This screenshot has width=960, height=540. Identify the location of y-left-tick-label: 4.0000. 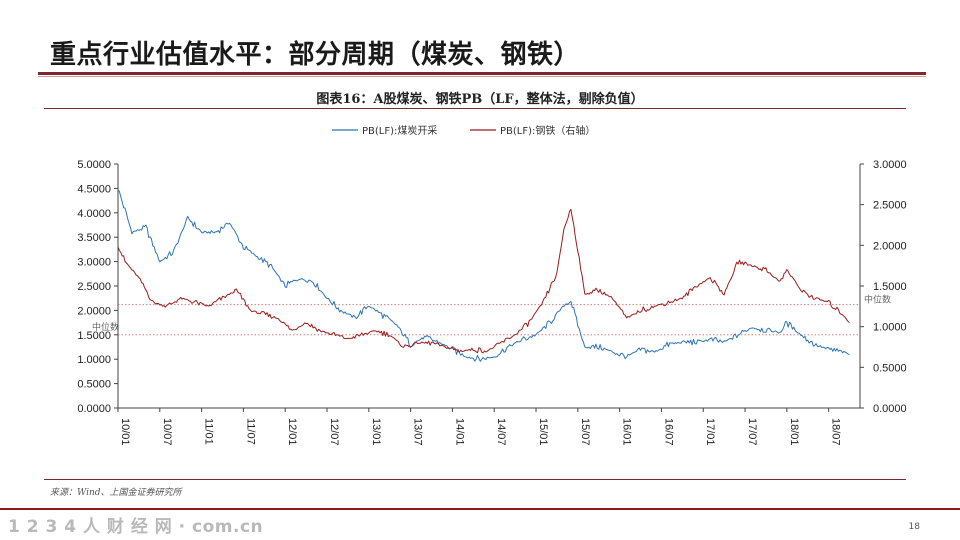
(94, 214).